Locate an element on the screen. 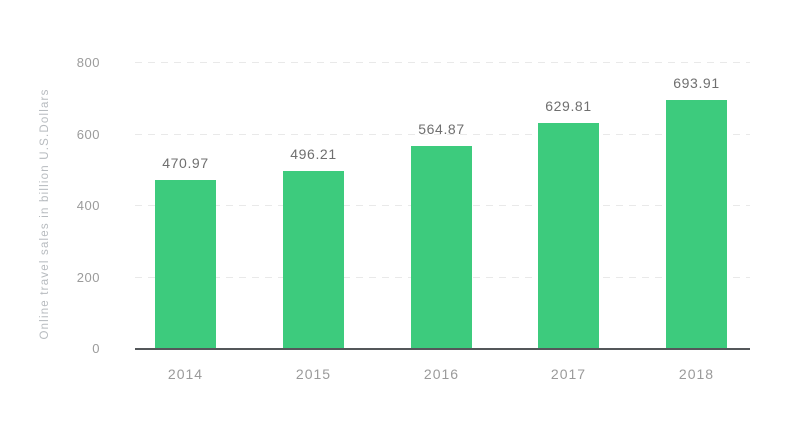  y-tick-label: 800 is located at coordinates (88, 62).